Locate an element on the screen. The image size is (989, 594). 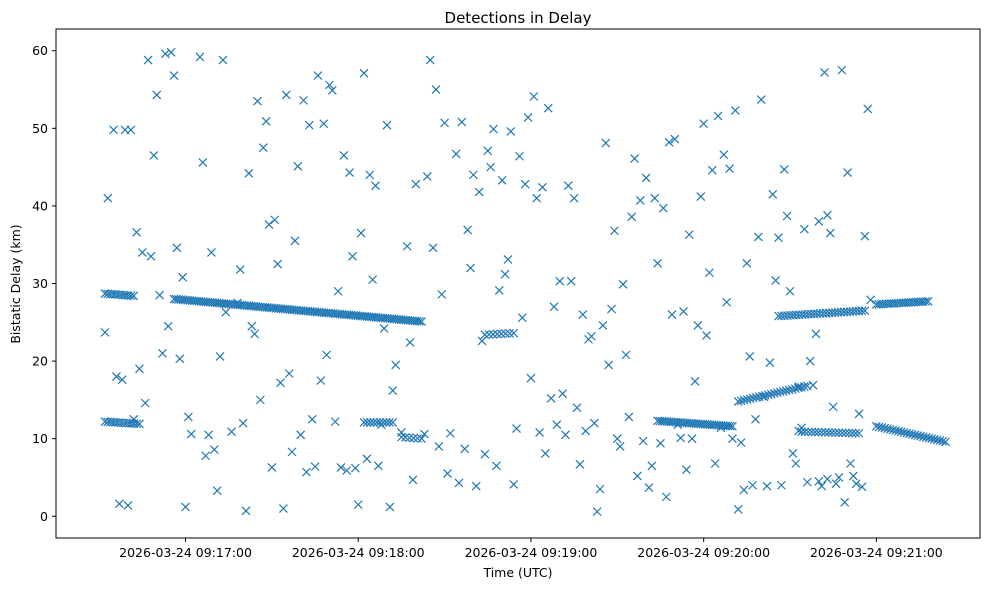
y-tick-label: 10 is located at coordinates (40, 438).